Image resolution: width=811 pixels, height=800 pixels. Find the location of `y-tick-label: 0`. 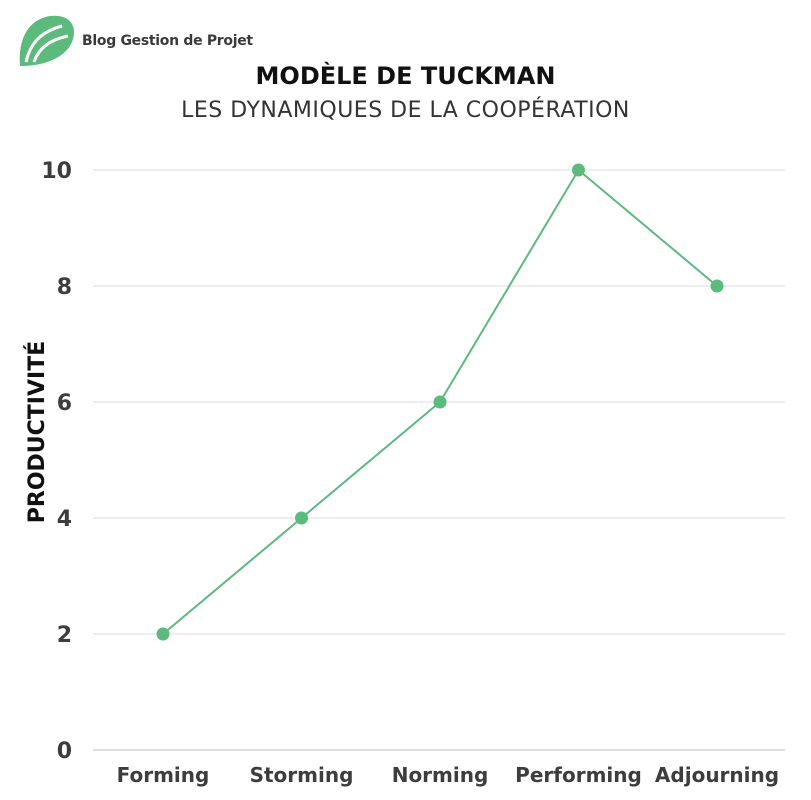

y-tick-label: 0 is located at coordinates (64, 751).